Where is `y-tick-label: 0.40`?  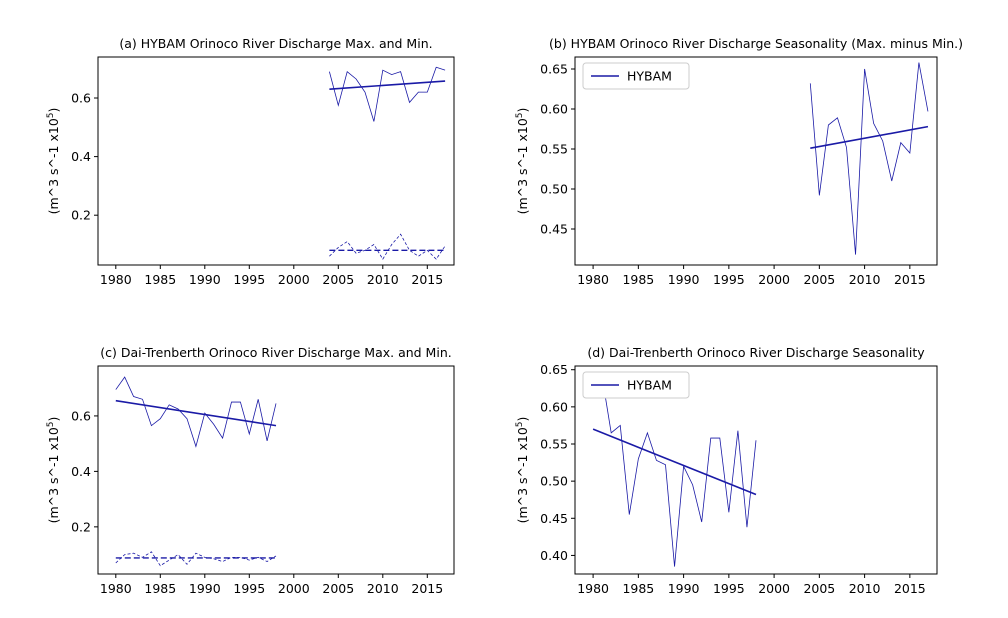
y-tick-label: 0.40 is located at coordinates (554, 555).